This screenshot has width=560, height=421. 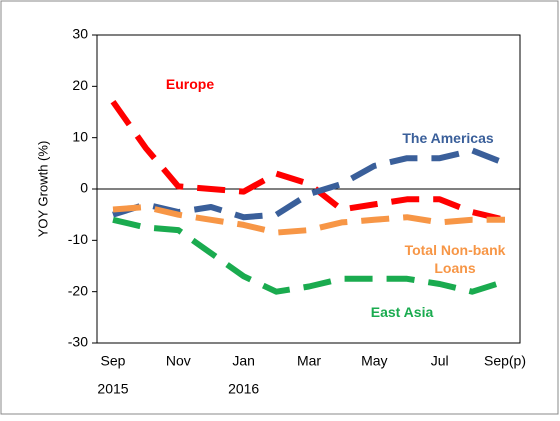 What do you see at coordinates (84, 188) in the screenshot?
I see `y-tick-label: 0` at bounding box center [84, 188].